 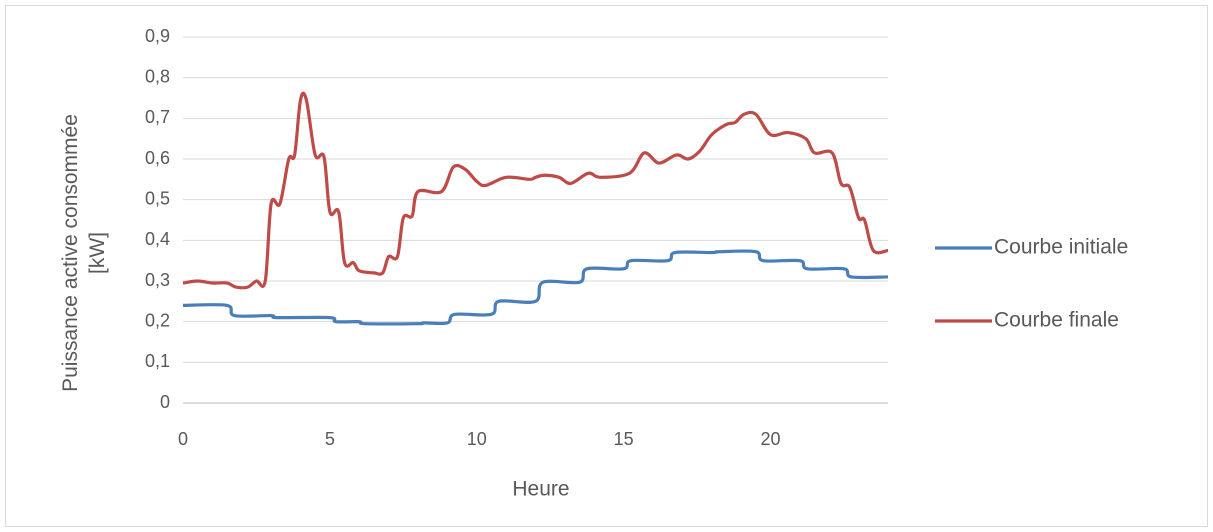 I want to click on series-line, so click(x=535, y=287).